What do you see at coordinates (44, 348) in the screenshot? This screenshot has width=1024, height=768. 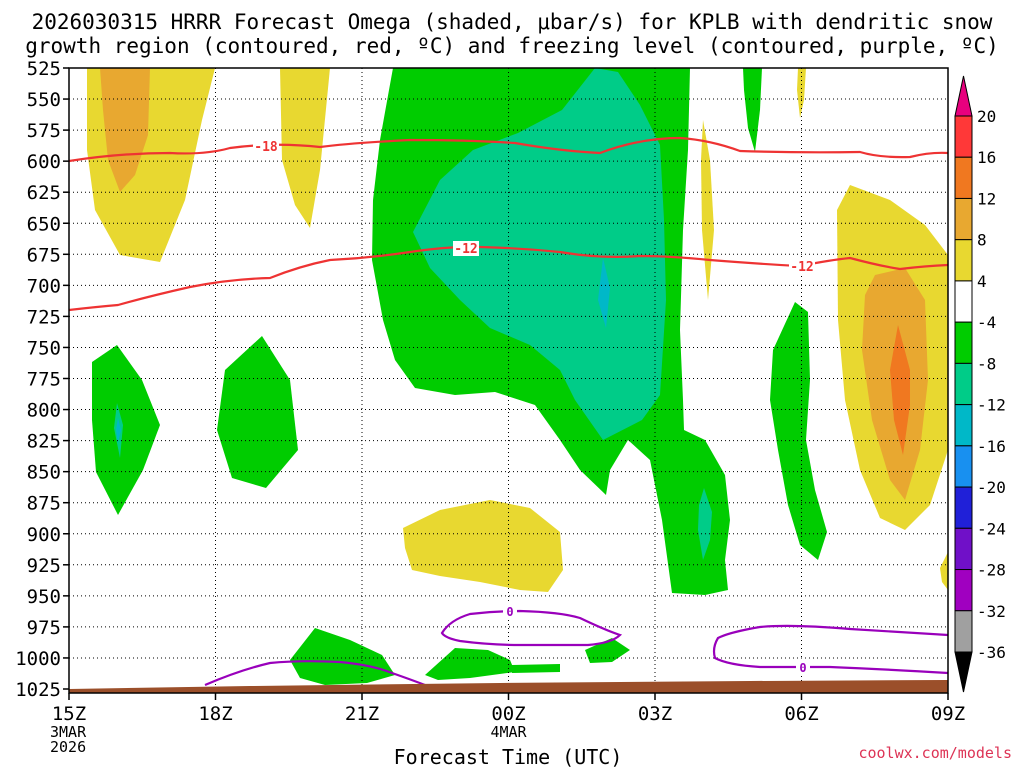 I see `y-tick-label: 750` at bounding box center [44, 348].